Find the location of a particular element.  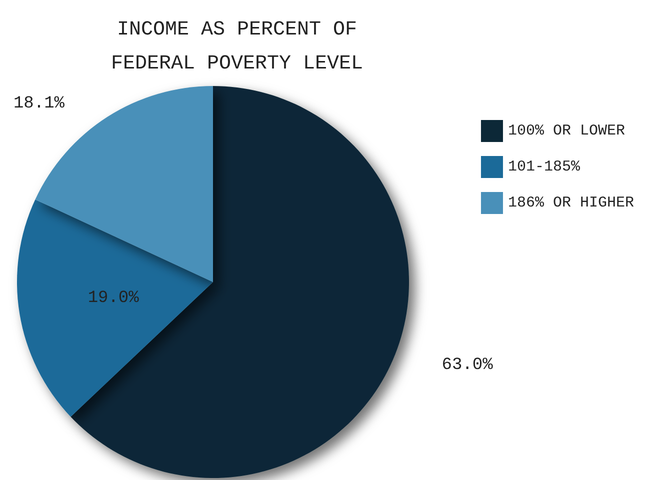

chart-title: INCOME AS PERCENT OF FEDERAL POVERTY LEVEL is located at coordinates (237, 47).